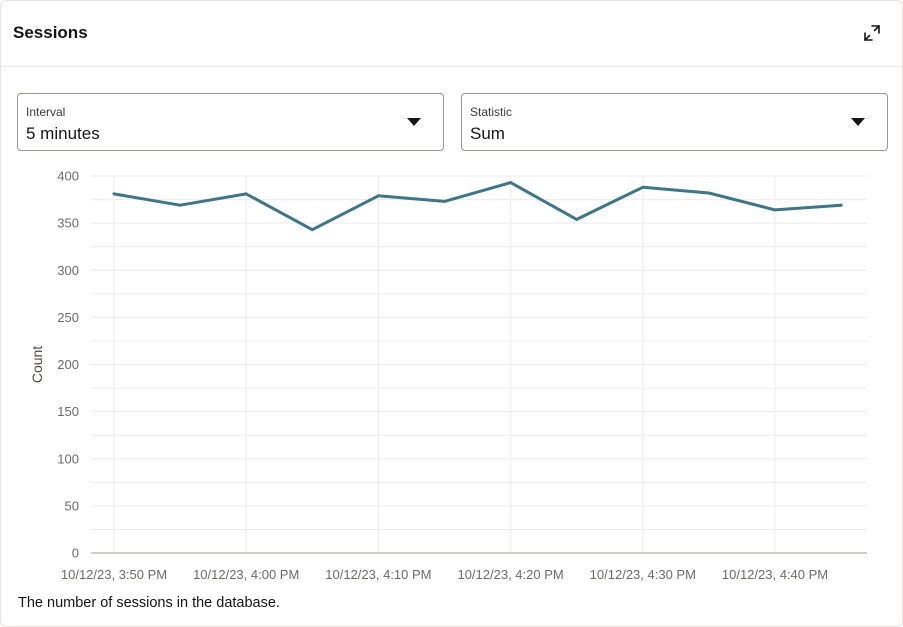 The width and height of the screenshot is (903, 627). I want to click on y-tick-label: 0, so click(75, 553).